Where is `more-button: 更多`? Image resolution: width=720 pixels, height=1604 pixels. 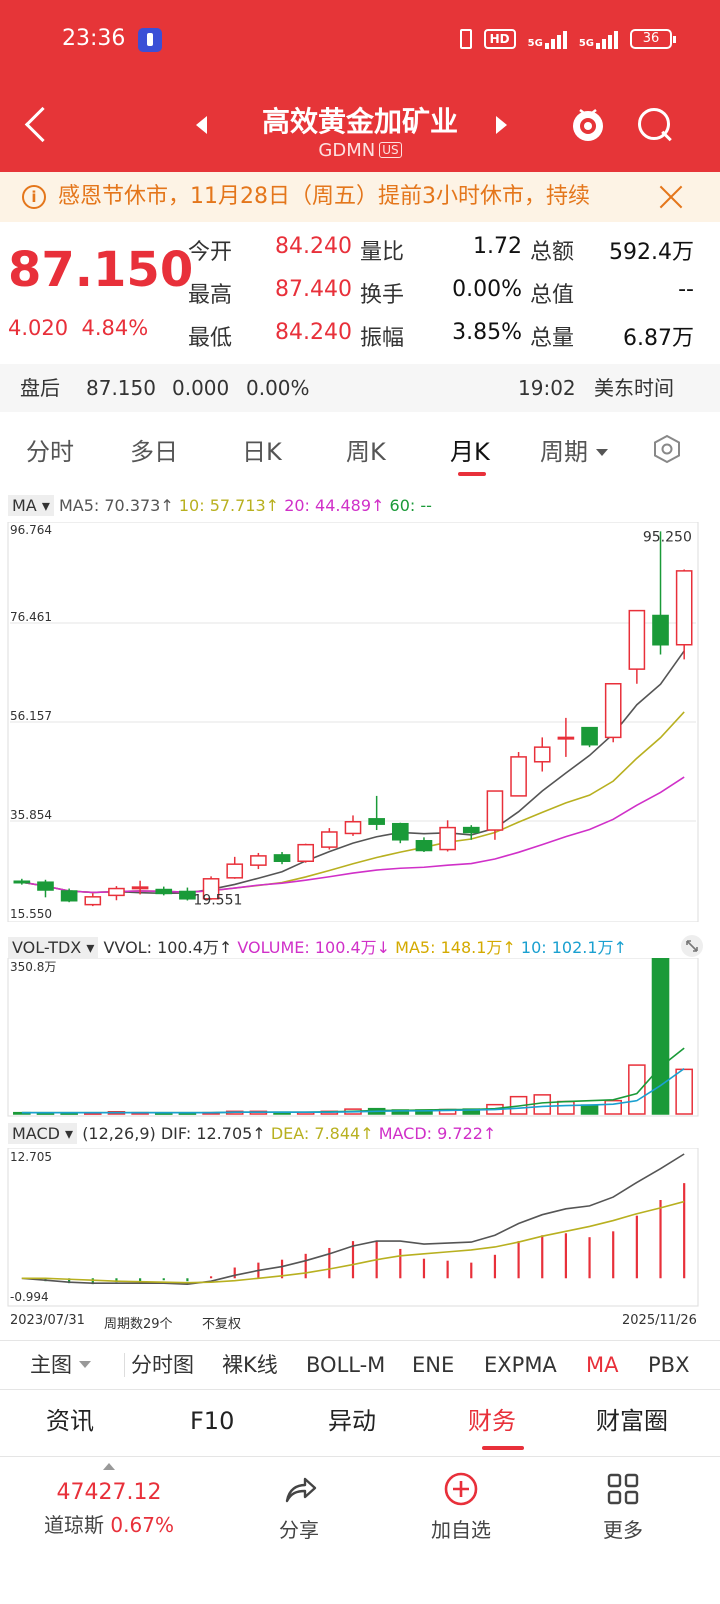
more-button: 更多 is located at coordinates (623, 1500).